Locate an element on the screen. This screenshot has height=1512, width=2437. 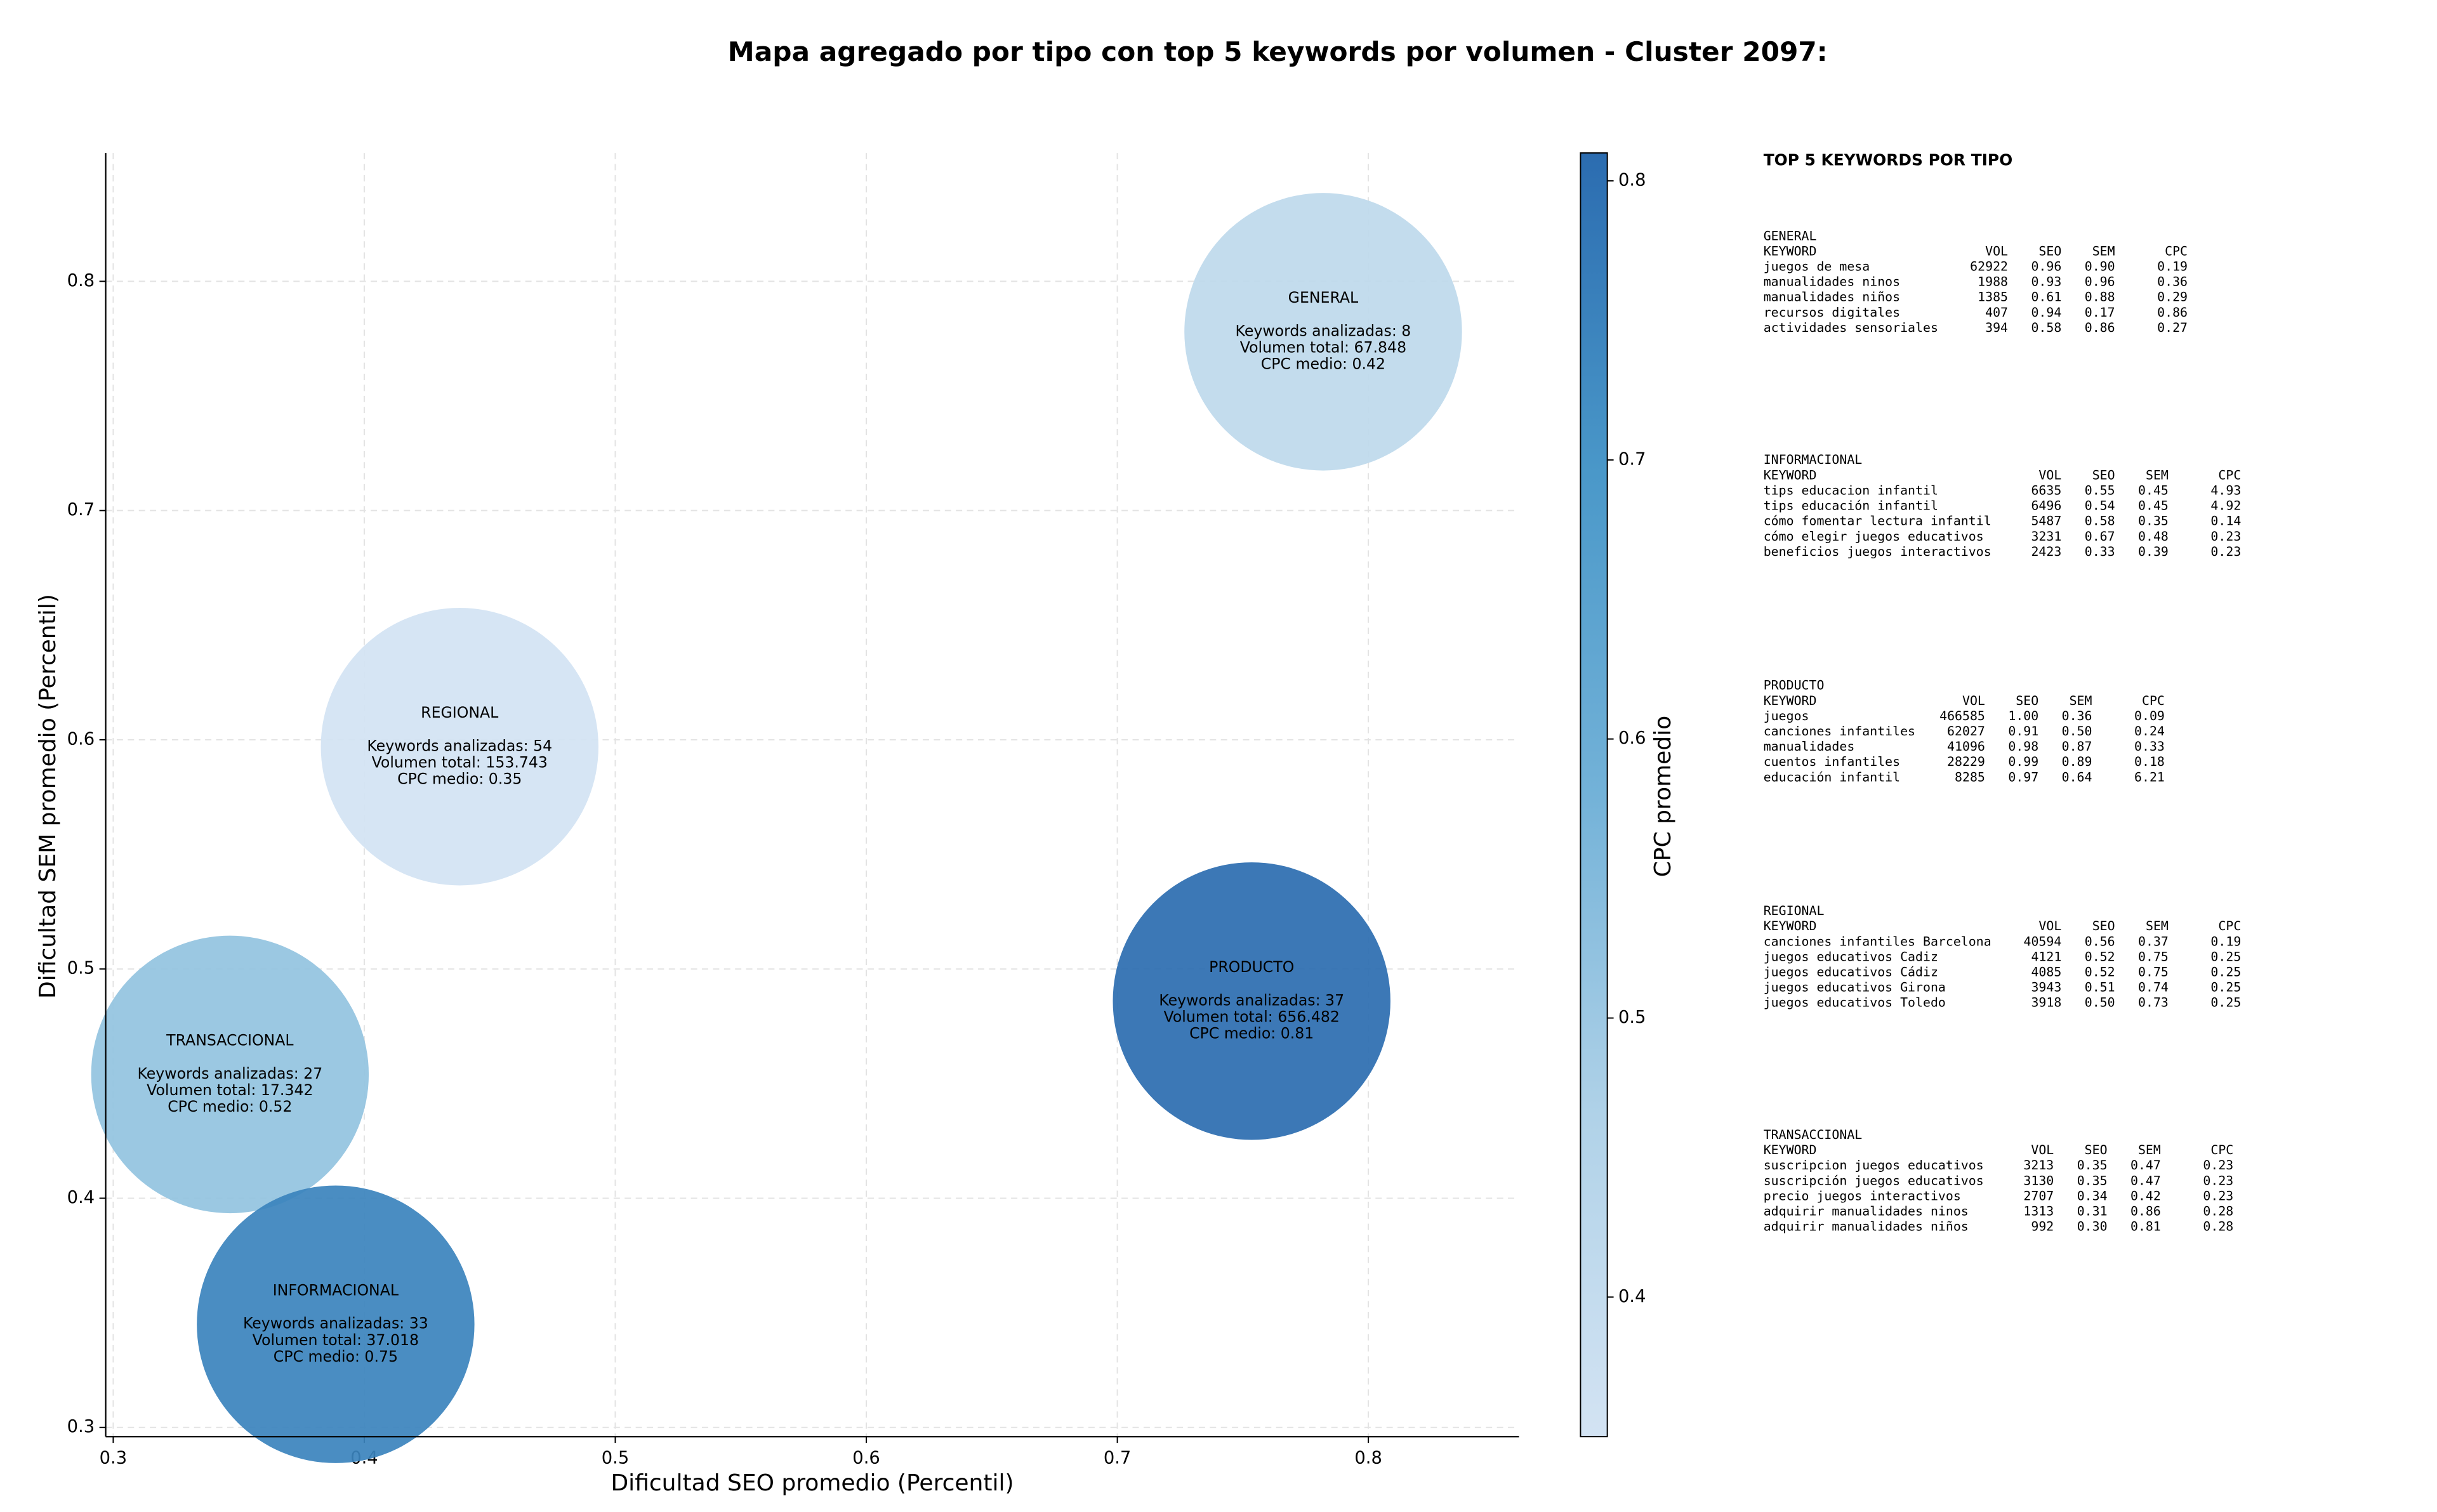
panel-row: tips educacion infantil is located at coordinates (1851, 490).